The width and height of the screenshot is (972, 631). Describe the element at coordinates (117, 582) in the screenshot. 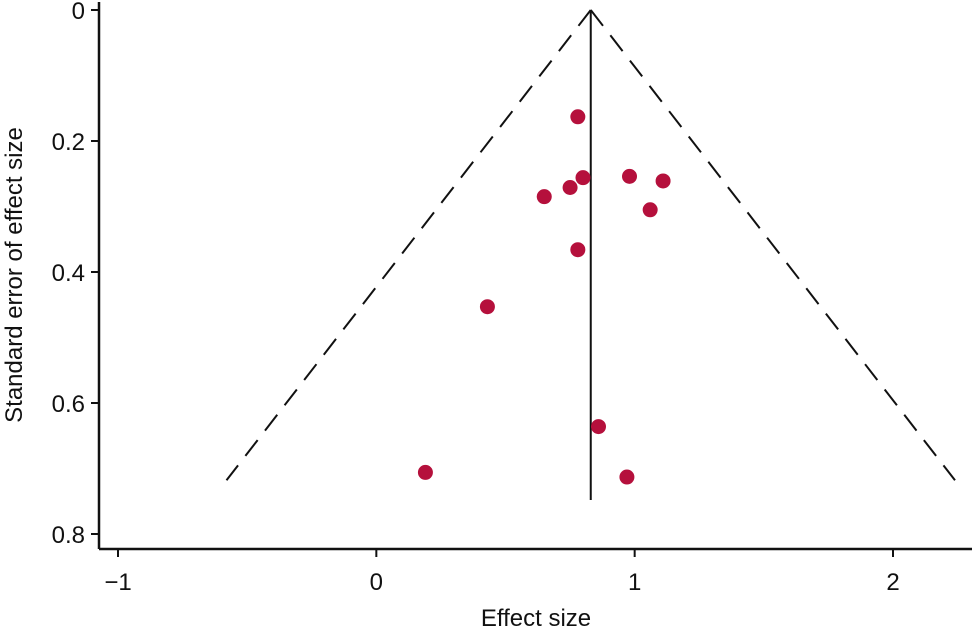

I see `x-tick-label: −1` at that location.